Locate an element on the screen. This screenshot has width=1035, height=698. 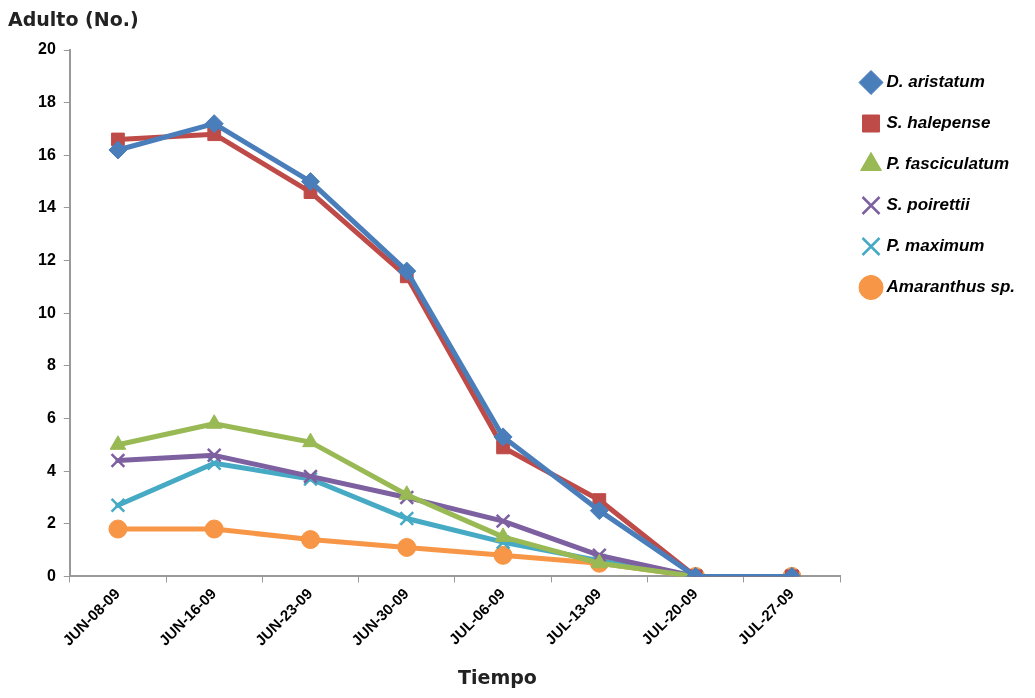
legend-label: S. poirettii is located at coordinates (928, 205).